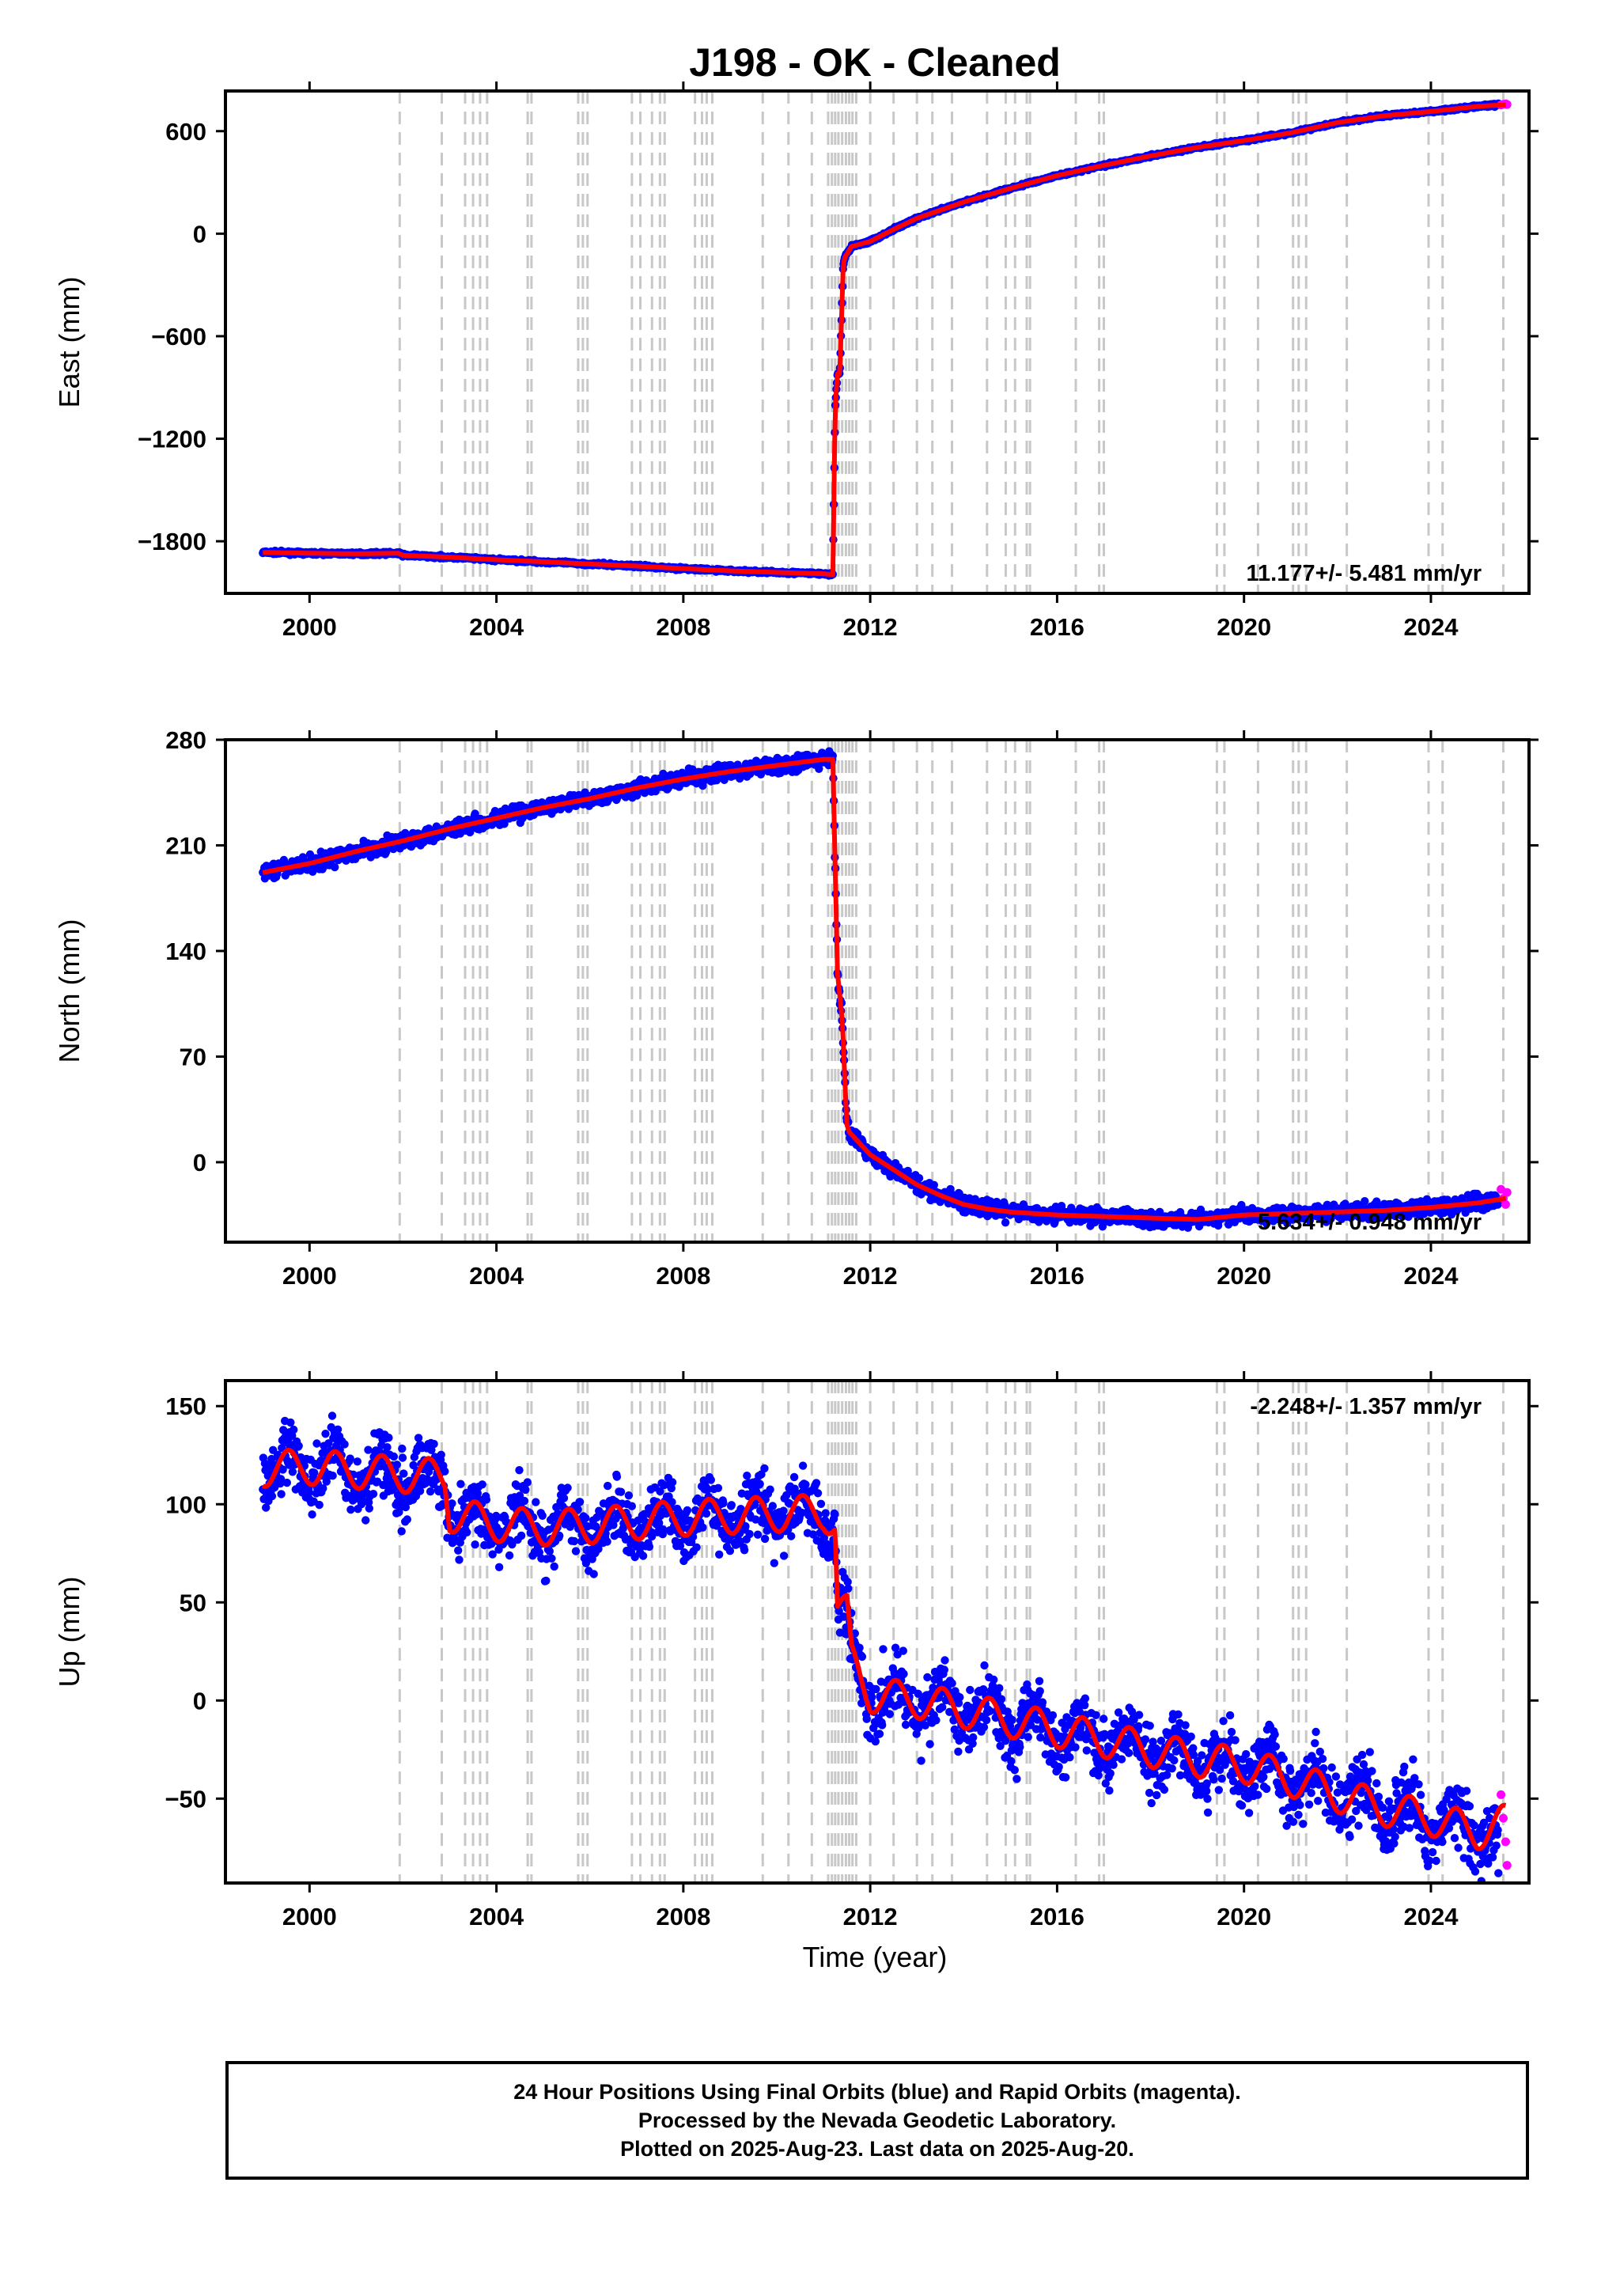 This screenshot has width=1601, height=2296. Describe the element at coordinates (875, 63) in the screenshot. I see `chart-title: J198 - OK - Cleaned` at that location.